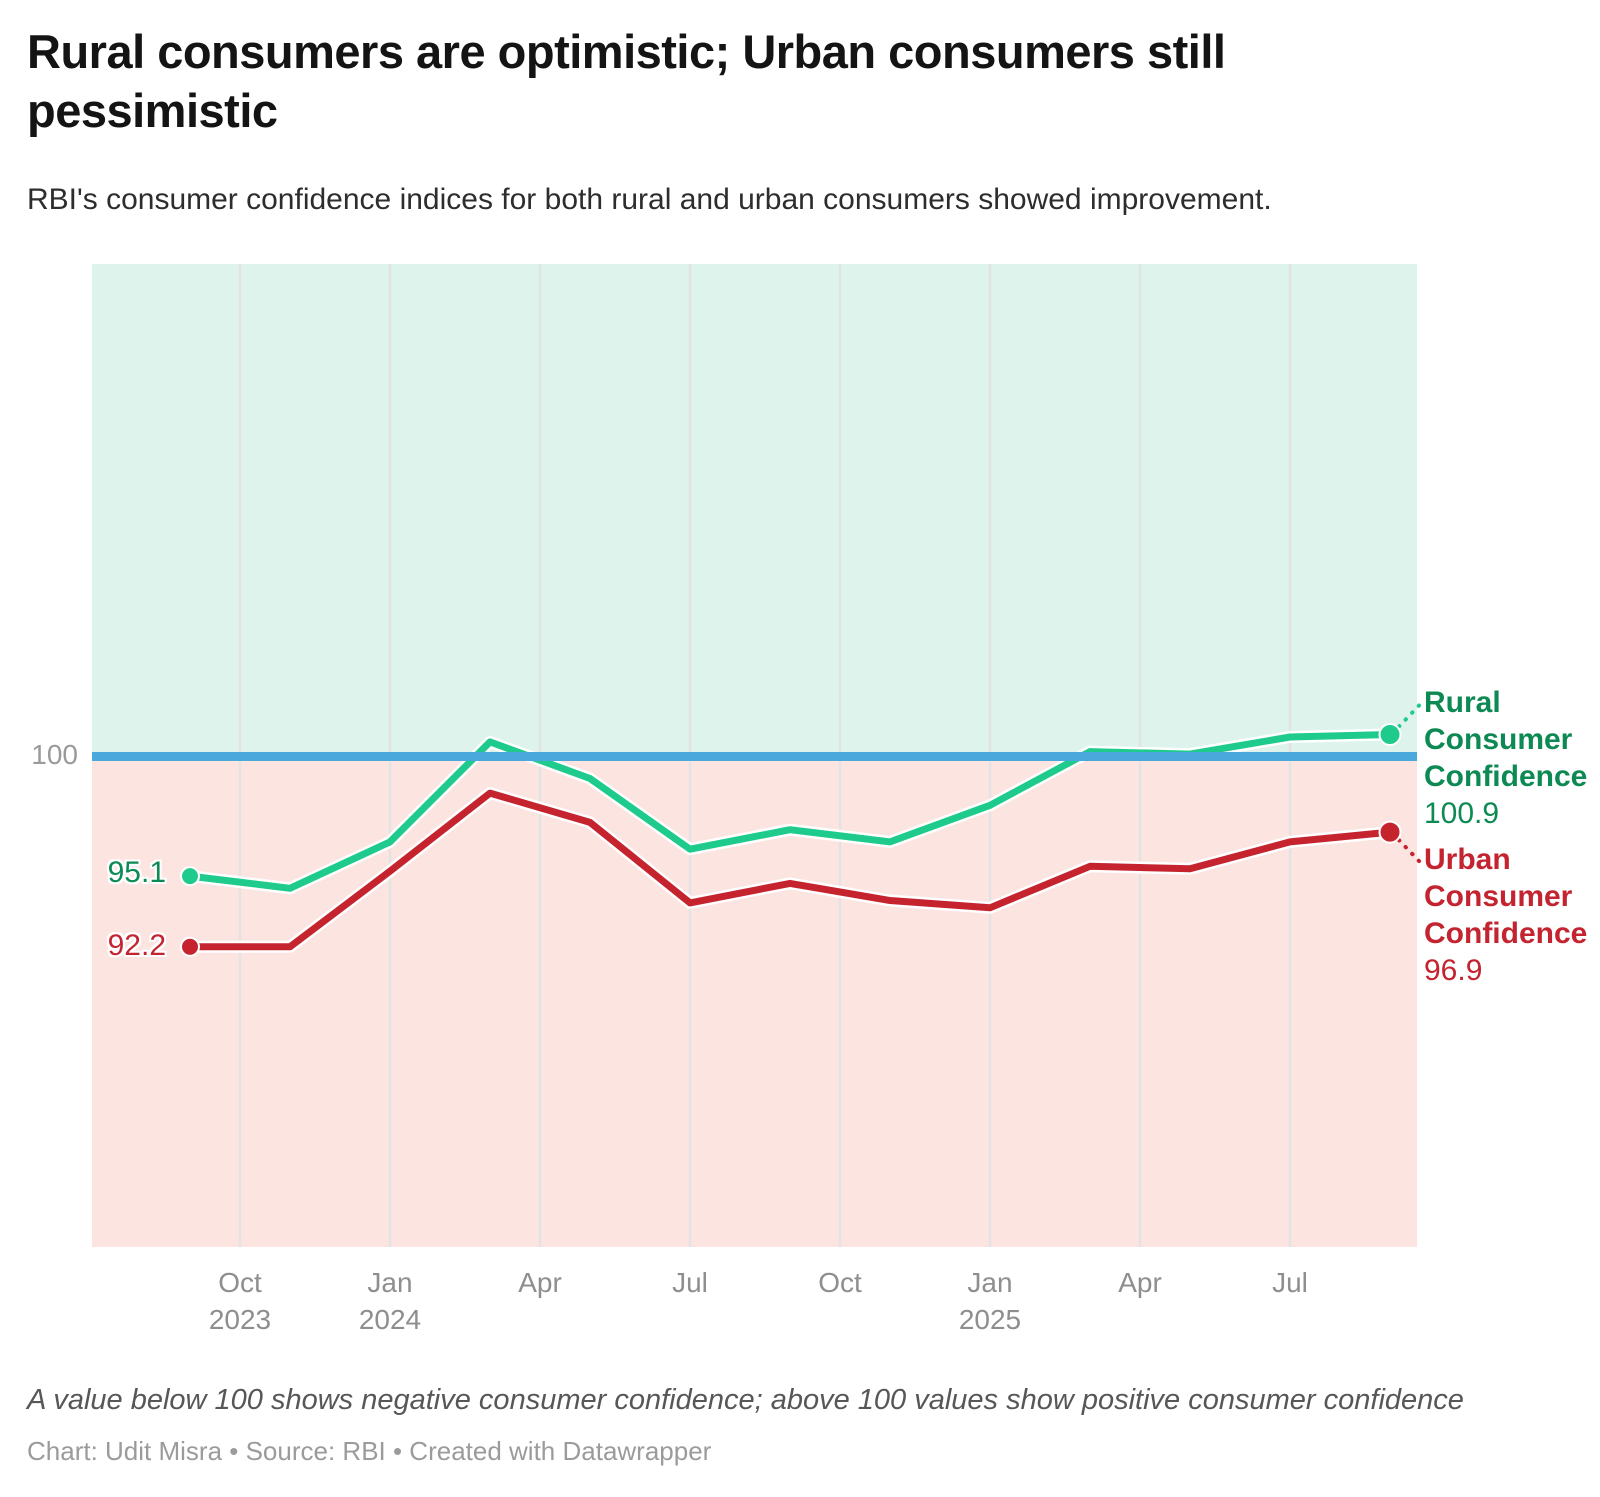  I want to click on rural-start-value: 95.1, so click(136, 872).